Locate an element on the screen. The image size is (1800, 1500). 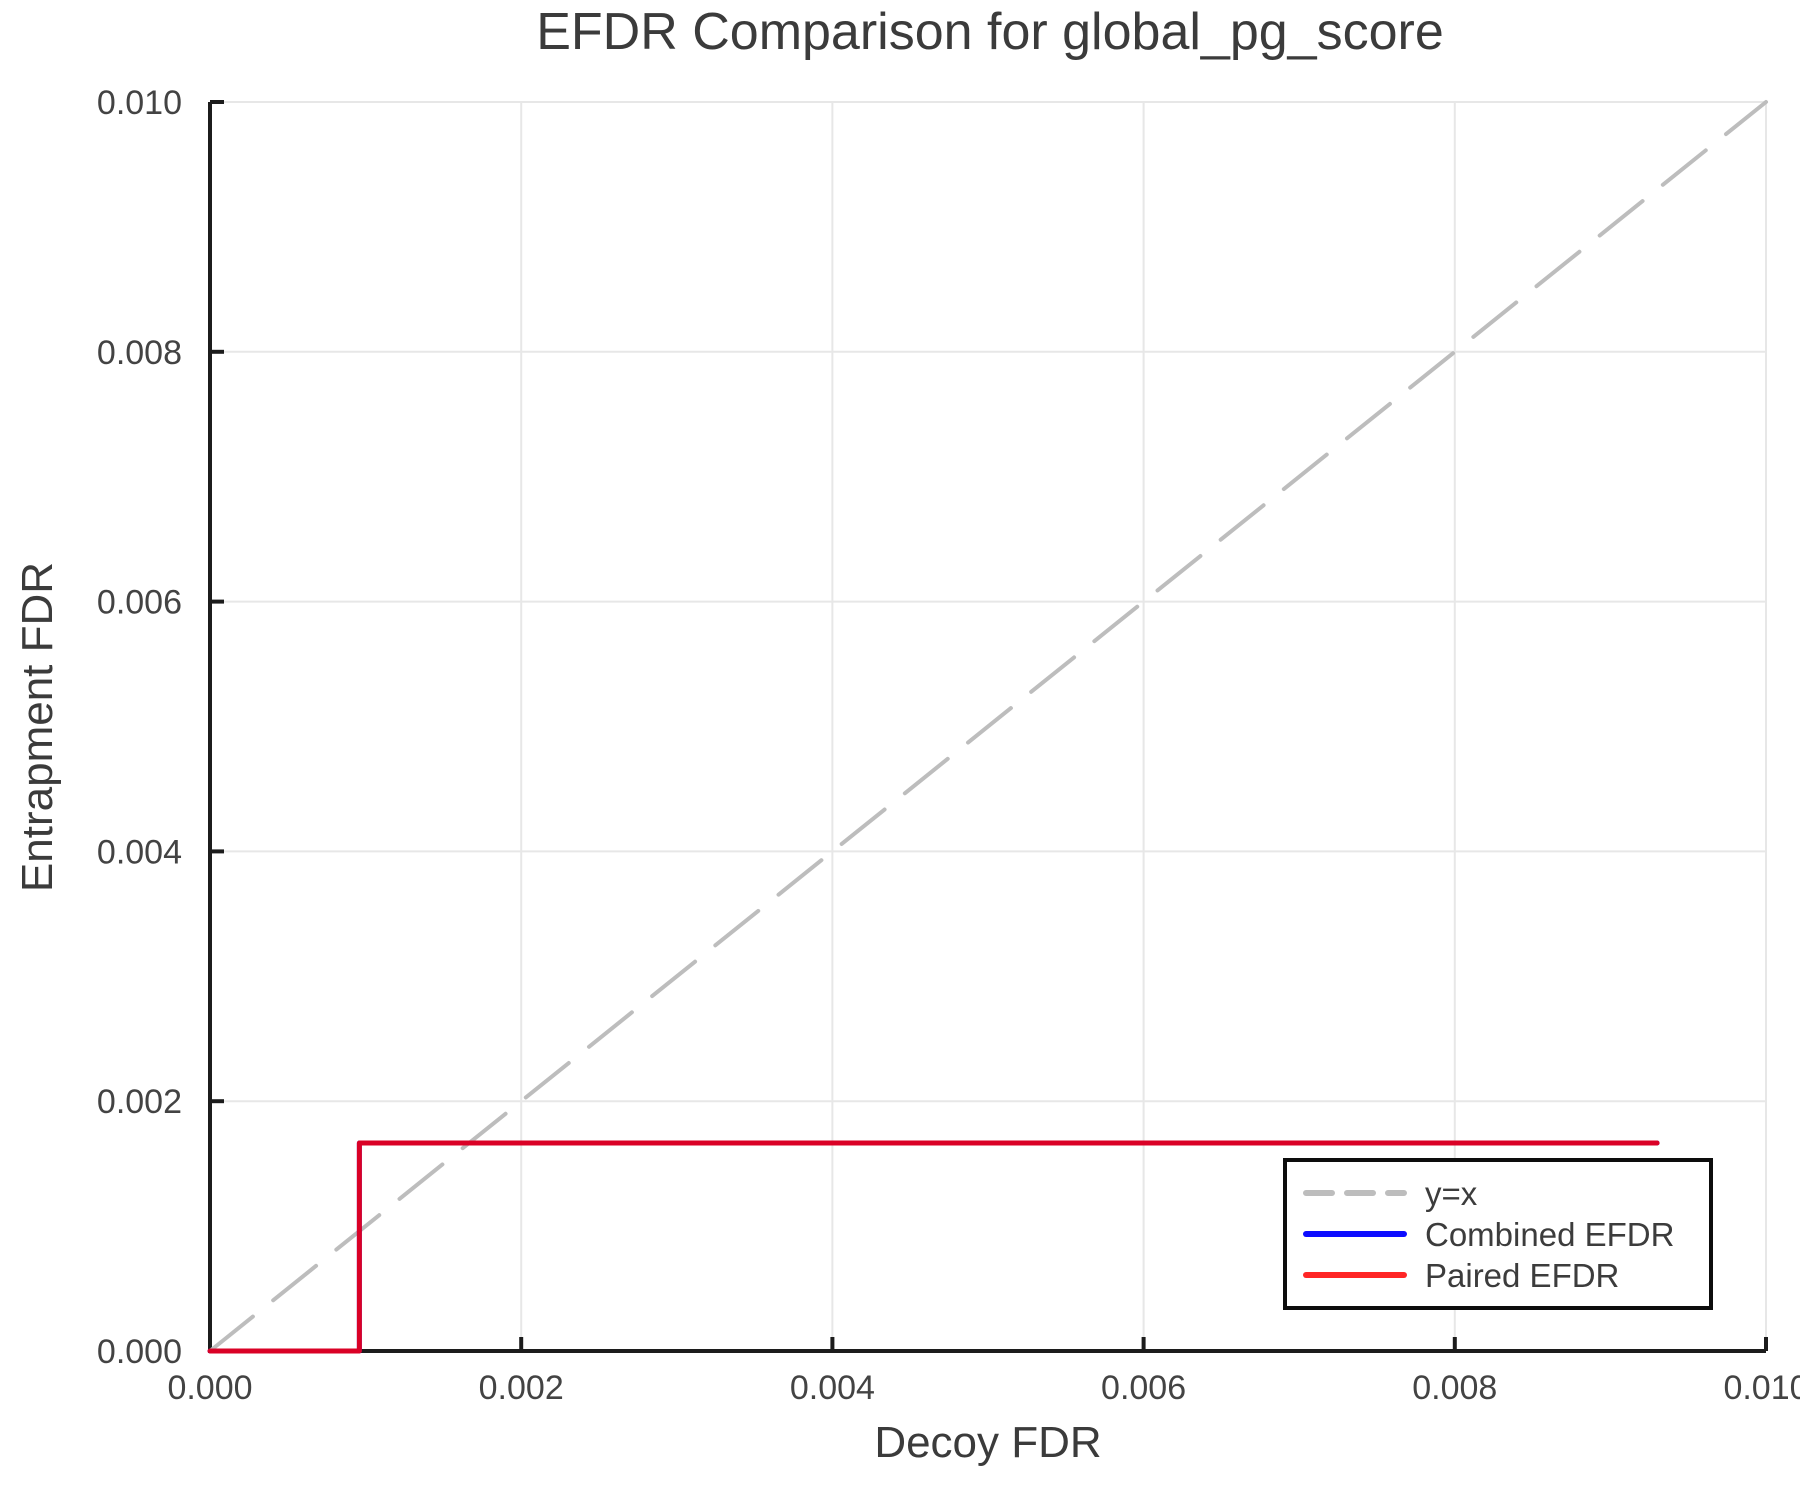
y-tick-label: 0.002 is located at coordinates (139, 1102).